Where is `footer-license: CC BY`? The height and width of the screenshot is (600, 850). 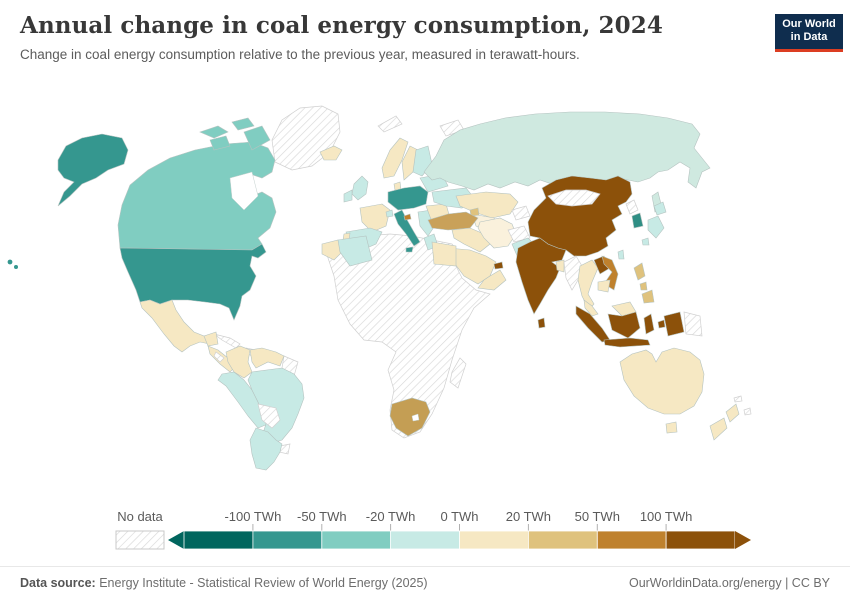
footer-license: CC BY is located at coordinates (810, 583).